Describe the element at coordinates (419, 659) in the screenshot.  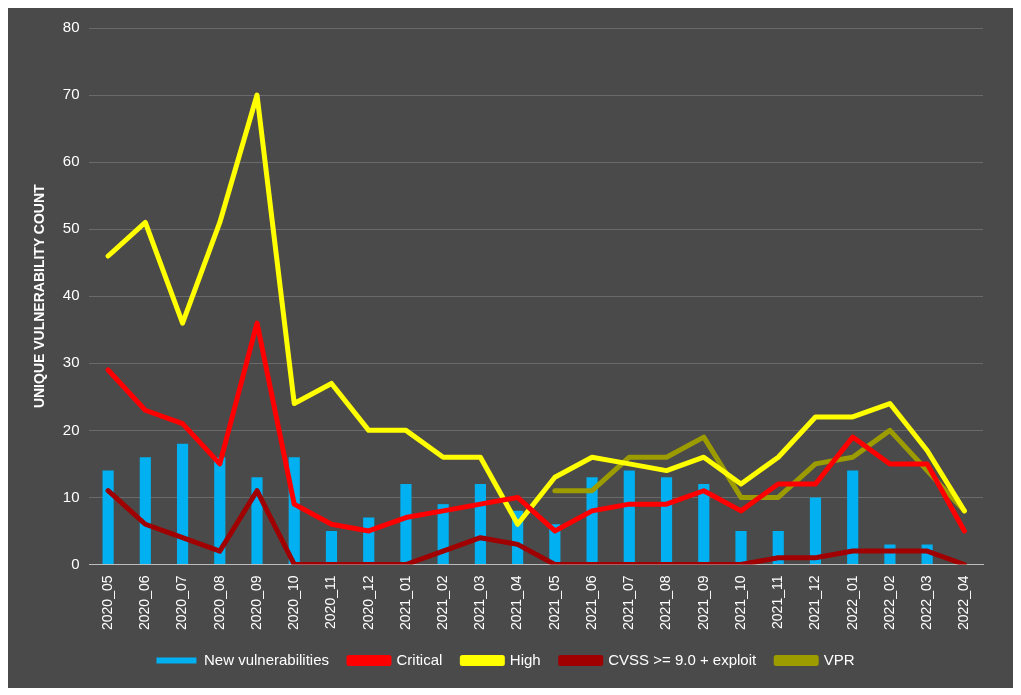
I see `legend-label: Critical` at that location.